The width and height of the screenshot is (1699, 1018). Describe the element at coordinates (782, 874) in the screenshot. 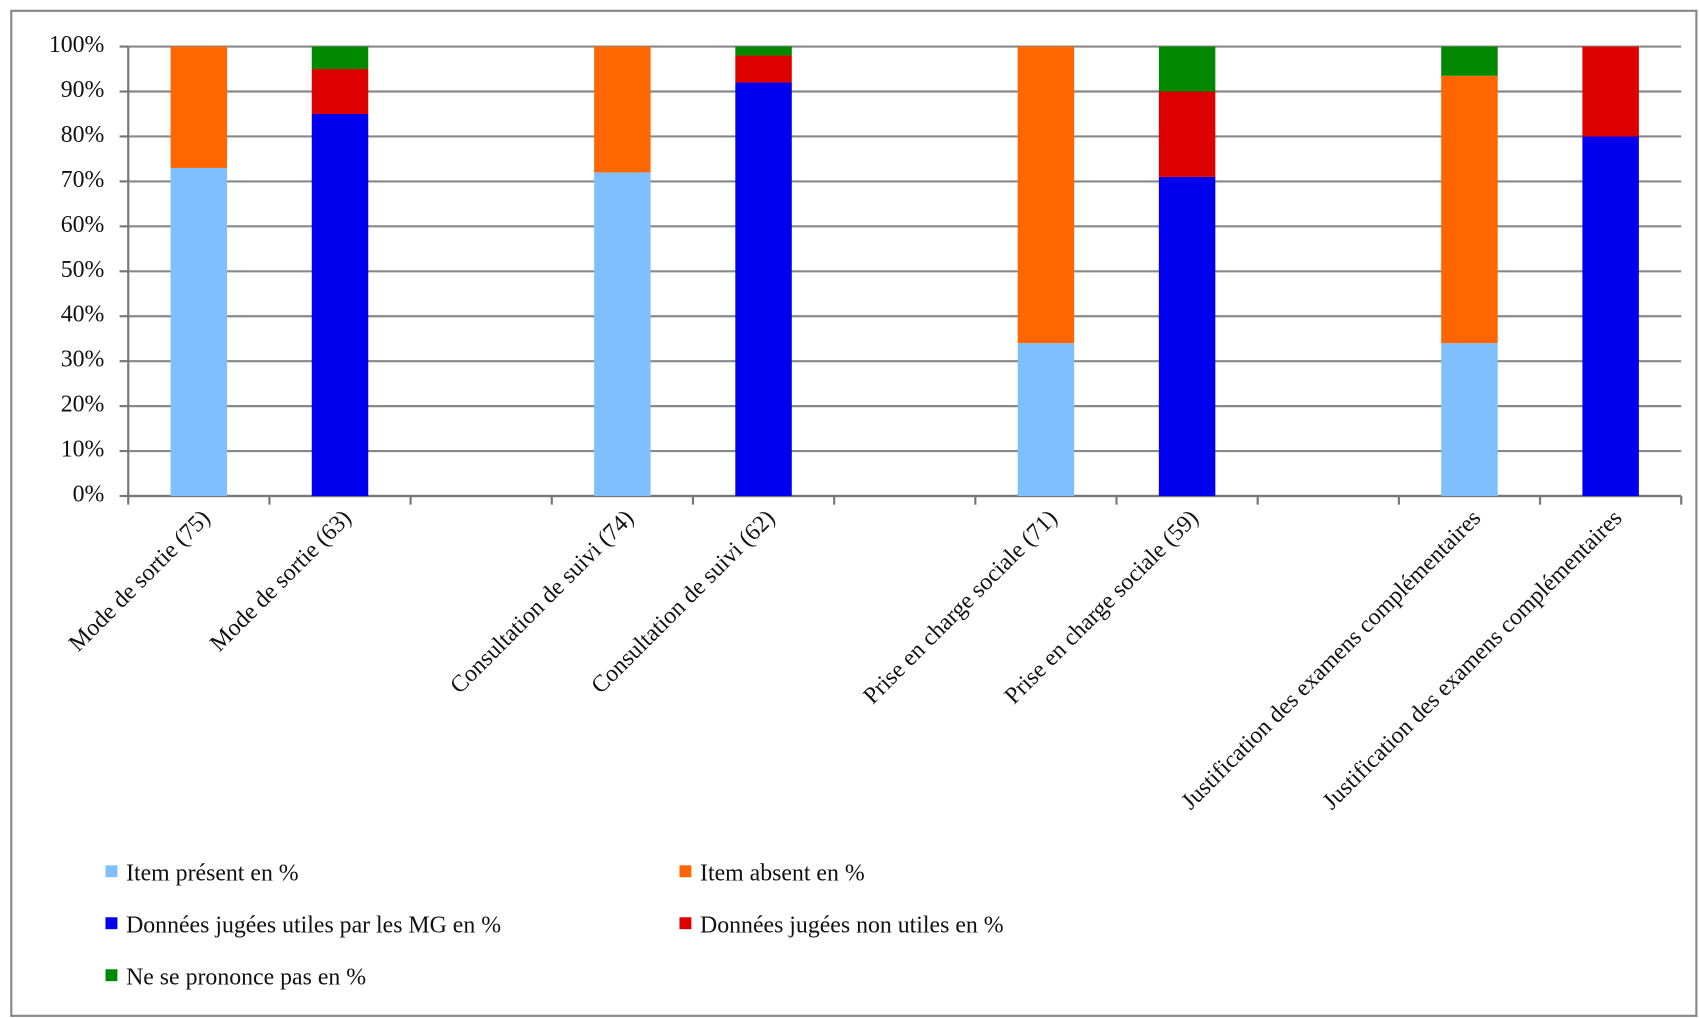

I see `legend-label: Item absent en %` at that location.